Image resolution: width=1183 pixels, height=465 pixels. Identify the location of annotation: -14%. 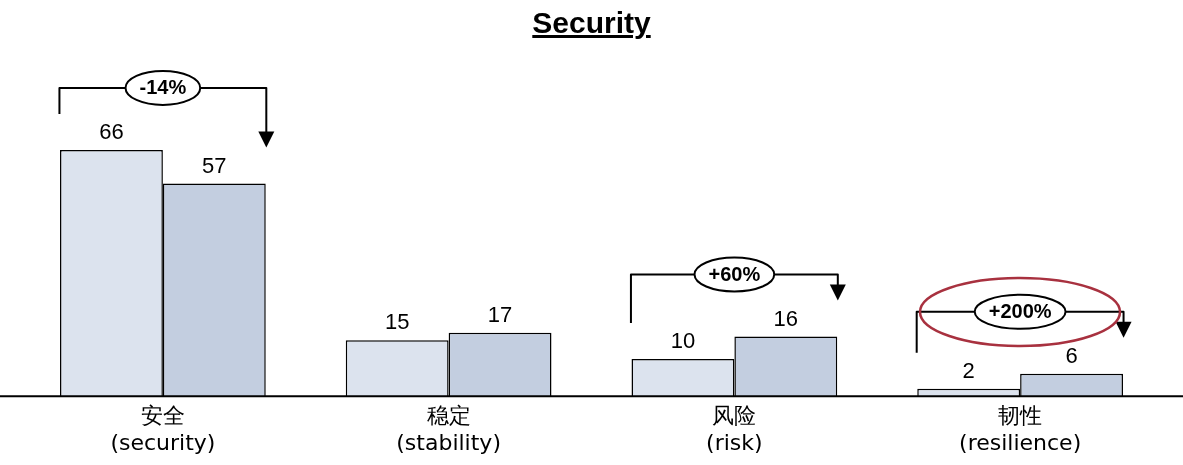
(163, 87).